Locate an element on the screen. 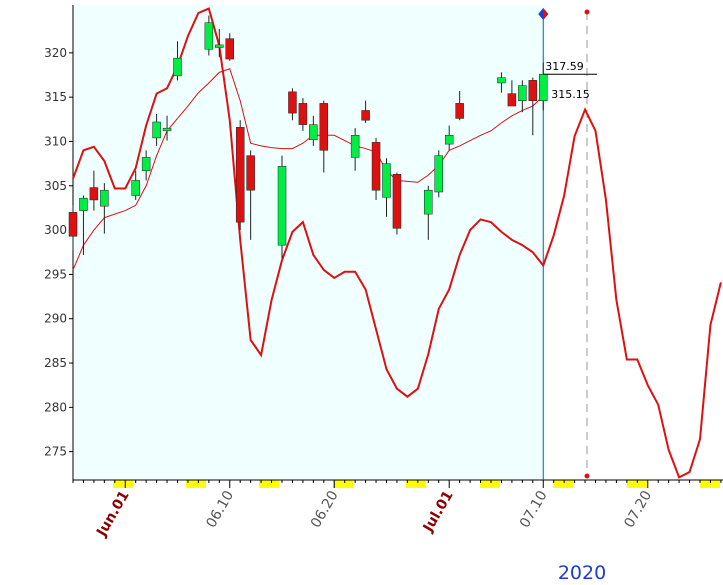  y-tick-label: 280 is located at coordinates (55, 407).